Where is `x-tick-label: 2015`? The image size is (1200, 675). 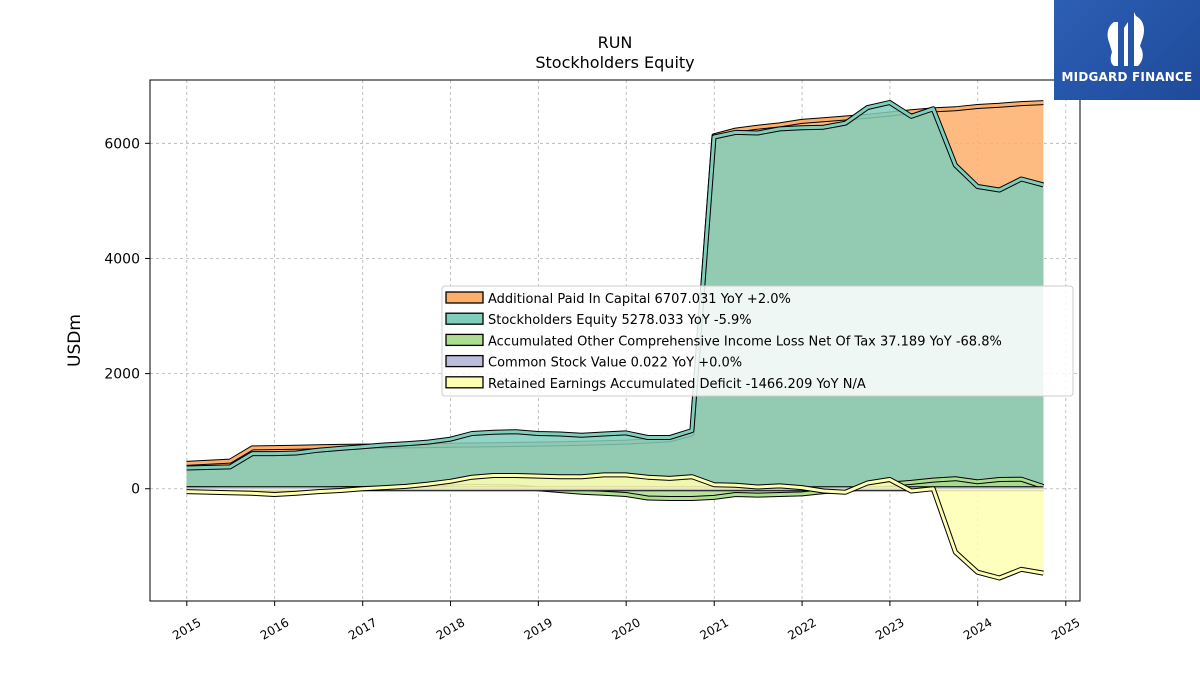 x-tick-label: 2015 is located at coordinates (186, 628).